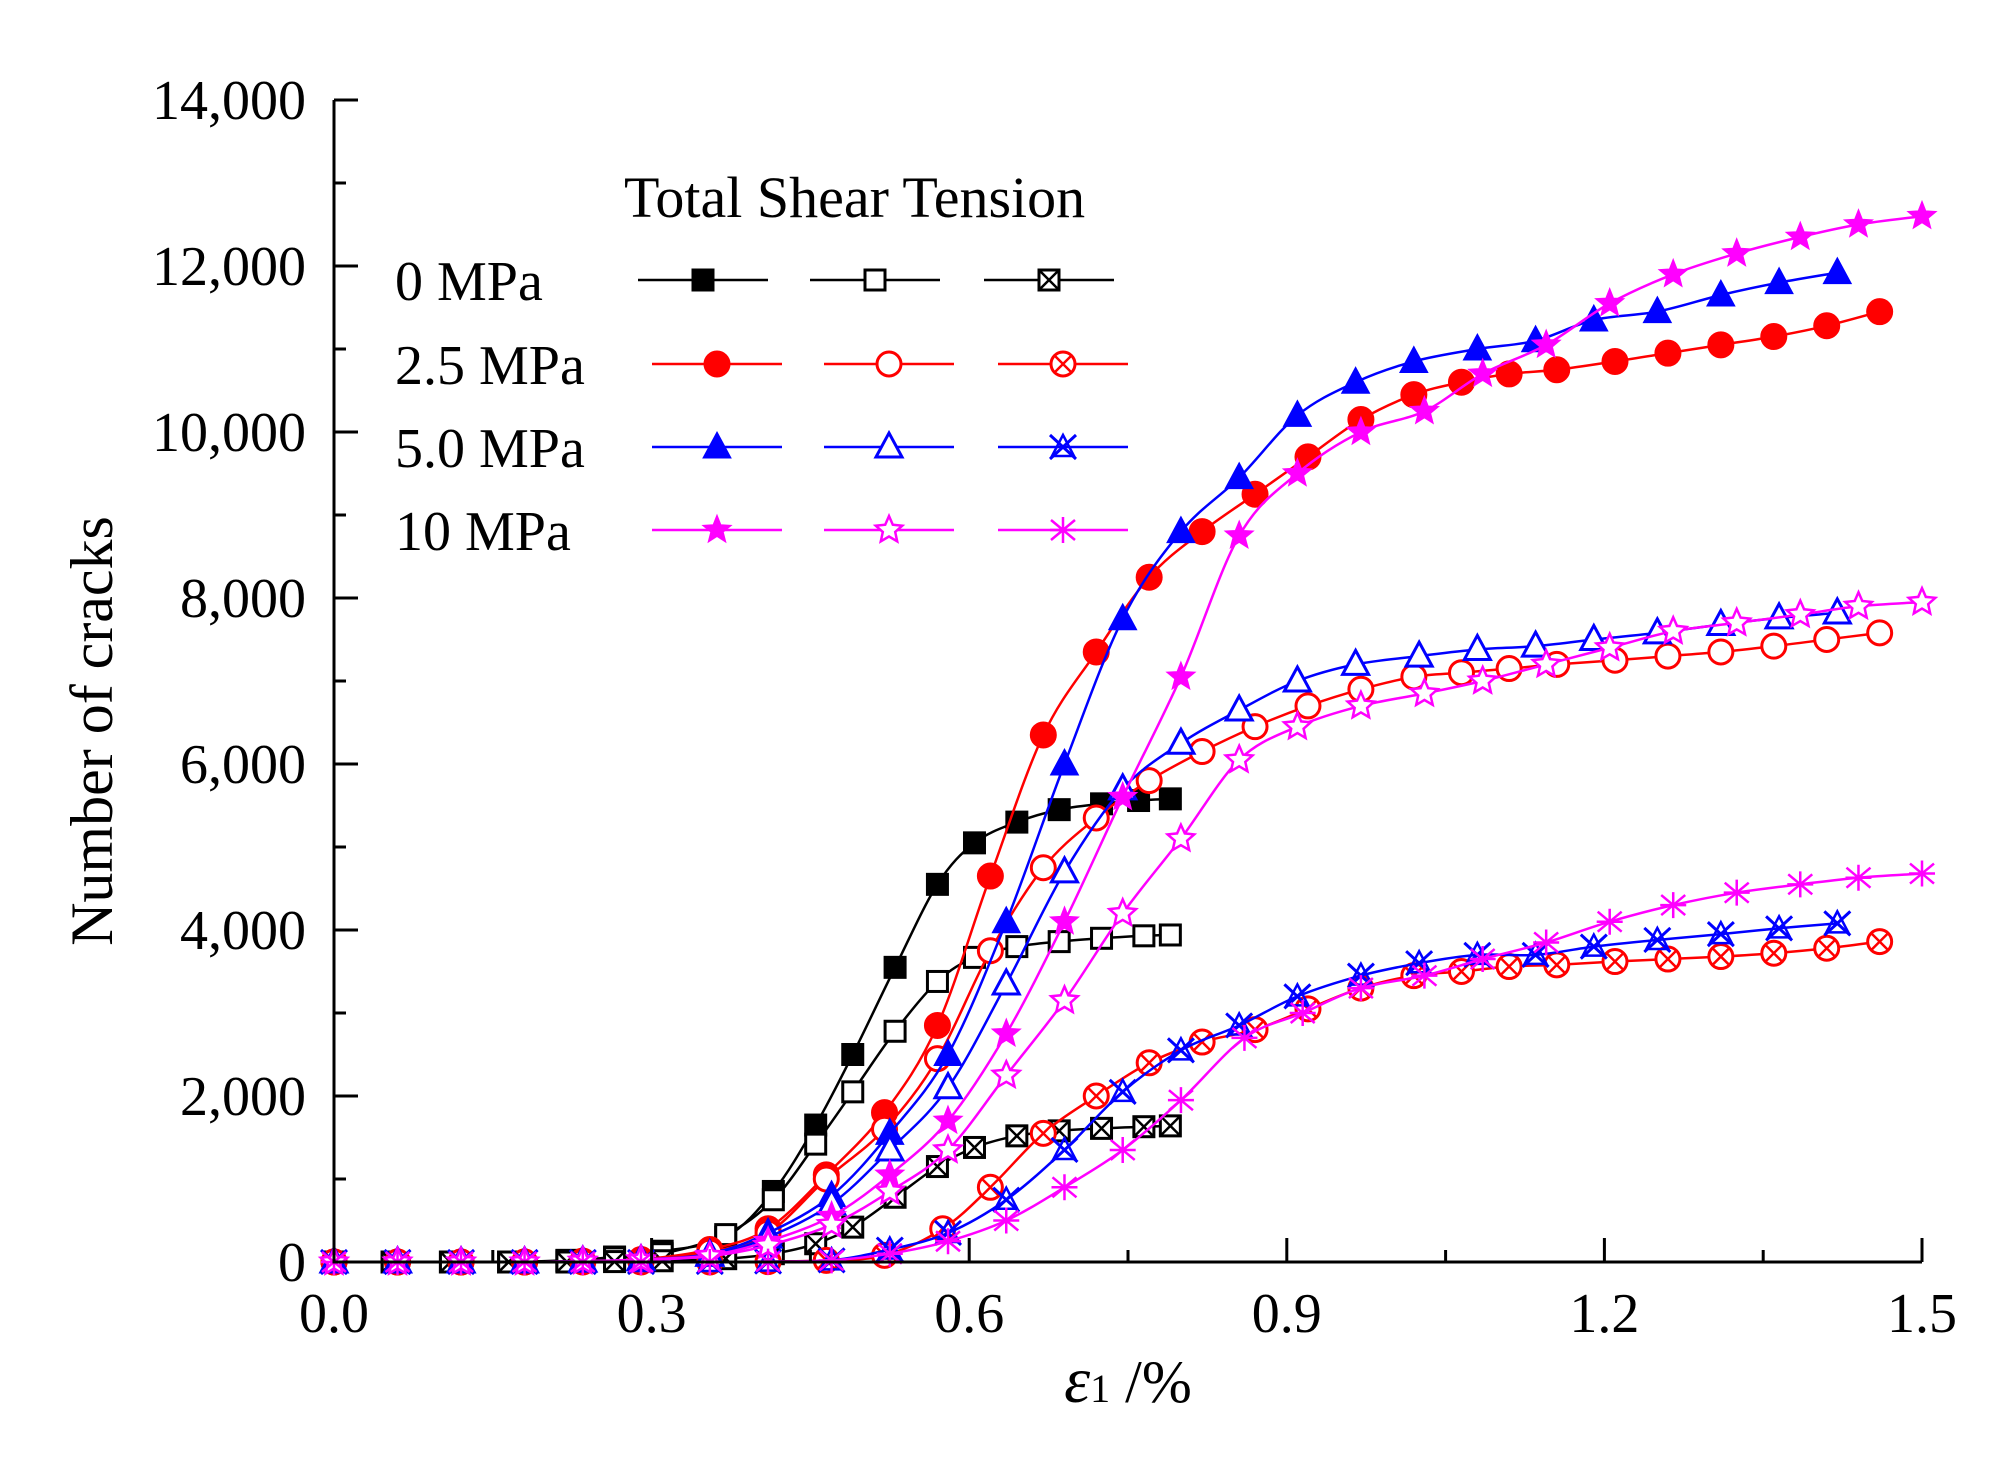 This screenshot has height=1459, width=2004. I want to click on x-tick-label: 0.9, so click(1287, 1314).